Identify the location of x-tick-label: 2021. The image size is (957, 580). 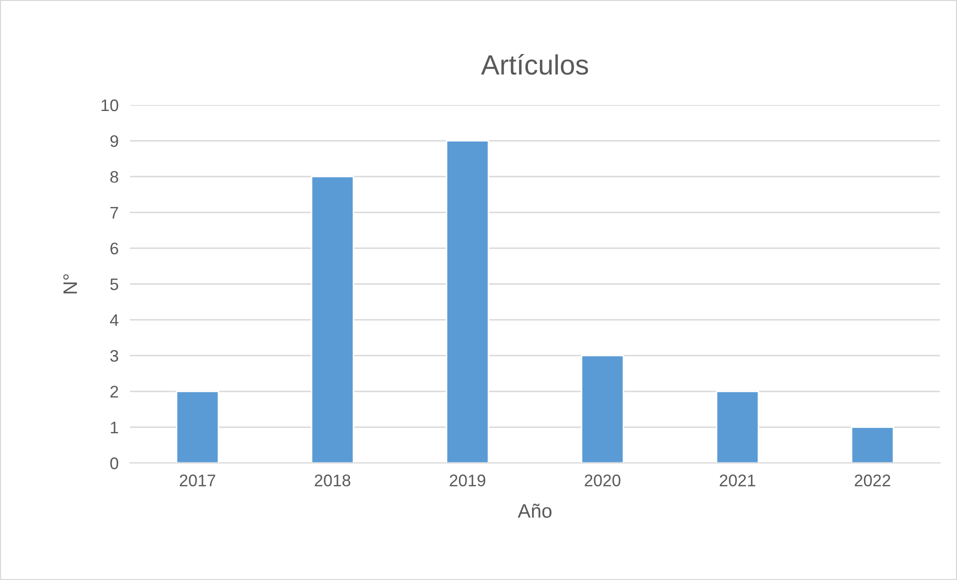
(738, 480).